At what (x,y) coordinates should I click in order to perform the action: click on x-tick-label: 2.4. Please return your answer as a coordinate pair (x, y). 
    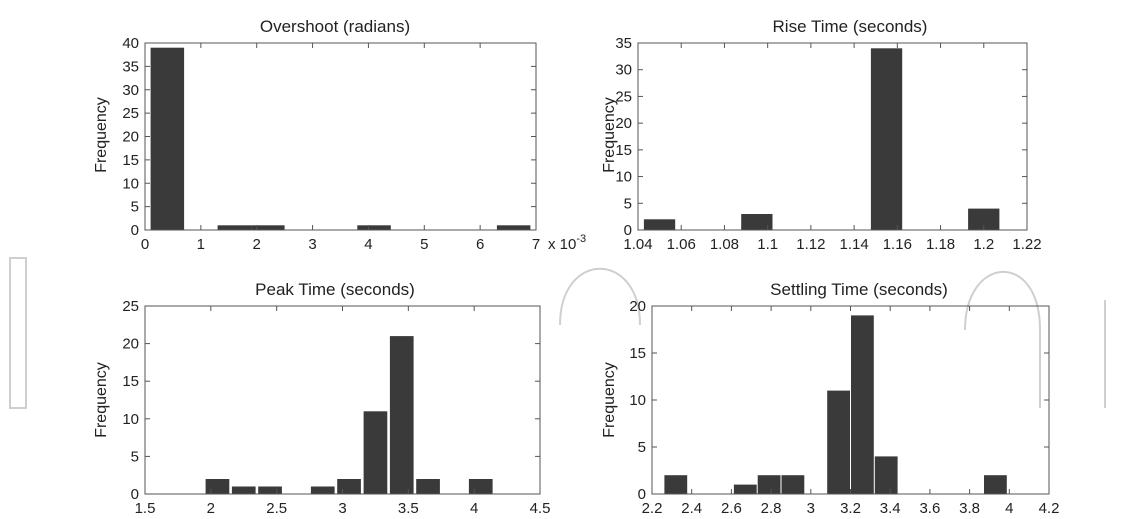
    Looking at the image, I should click on (691, 508).